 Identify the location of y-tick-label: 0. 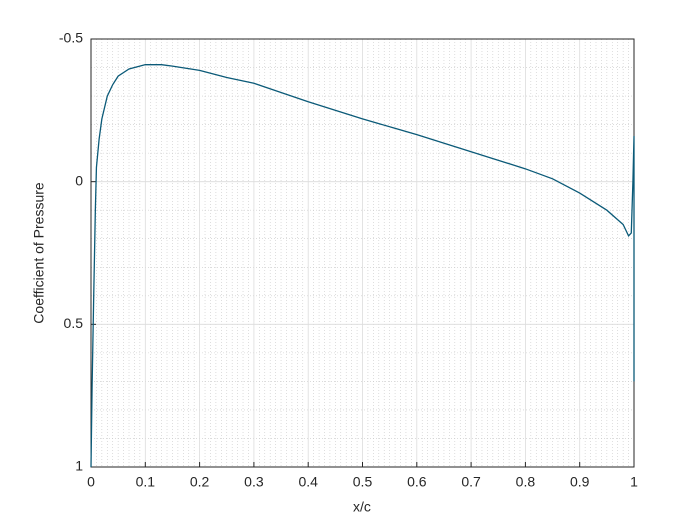
(79, 180).